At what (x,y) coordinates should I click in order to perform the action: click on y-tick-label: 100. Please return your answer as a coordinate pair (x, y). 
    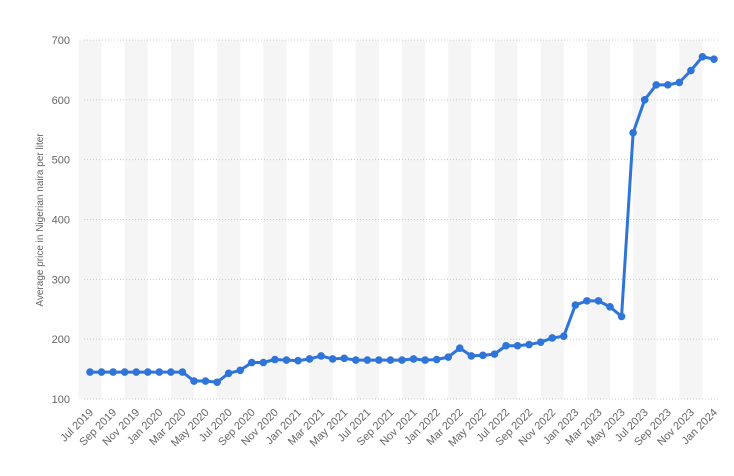
    Looking at the image, I should click on (61, 400).